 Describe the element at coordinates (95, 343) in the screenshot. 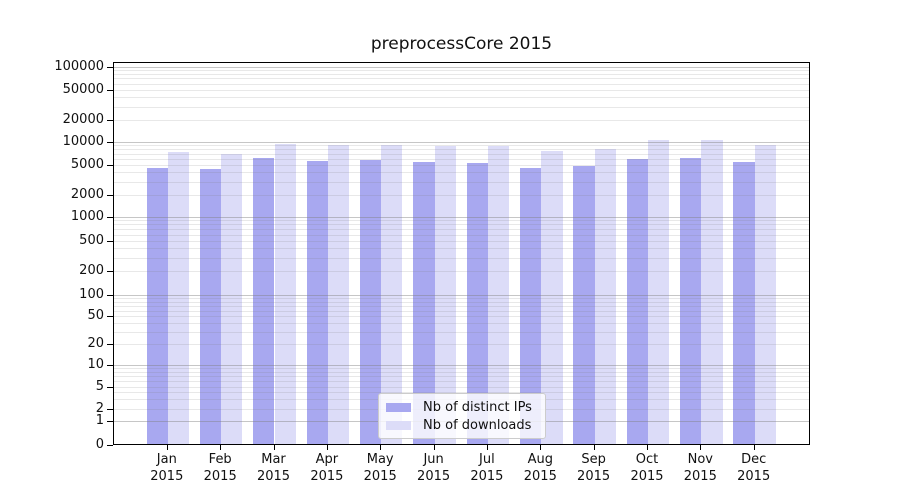

I see `y-axis-tick-label: 20` at that location.